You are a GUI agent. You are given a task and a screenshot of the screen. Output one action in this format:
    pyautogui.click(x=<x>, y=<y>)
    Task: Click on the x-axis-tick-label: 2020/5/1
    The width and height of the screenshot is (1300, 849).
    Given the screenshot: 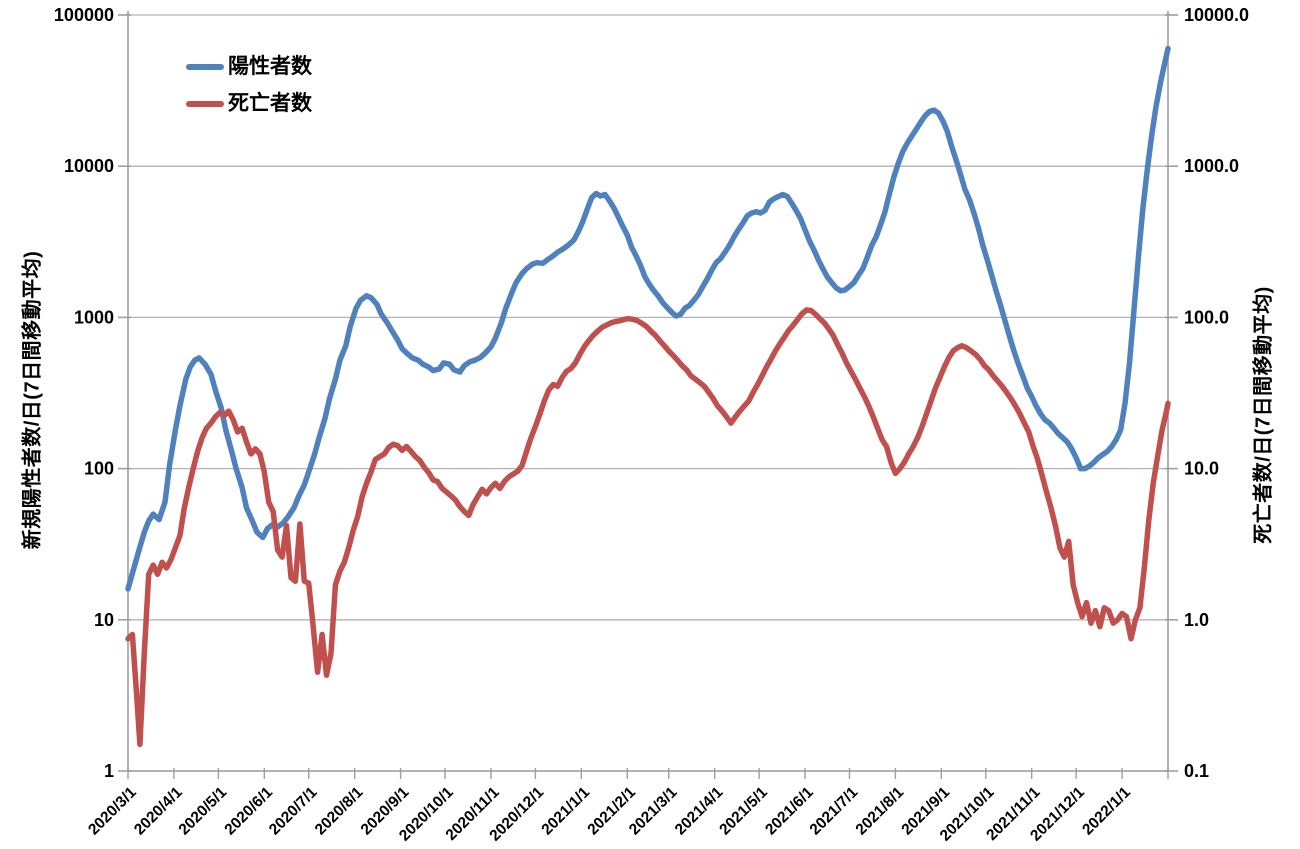 What is the action you would take?
    pyautogui.click(x=203, y=811)
    